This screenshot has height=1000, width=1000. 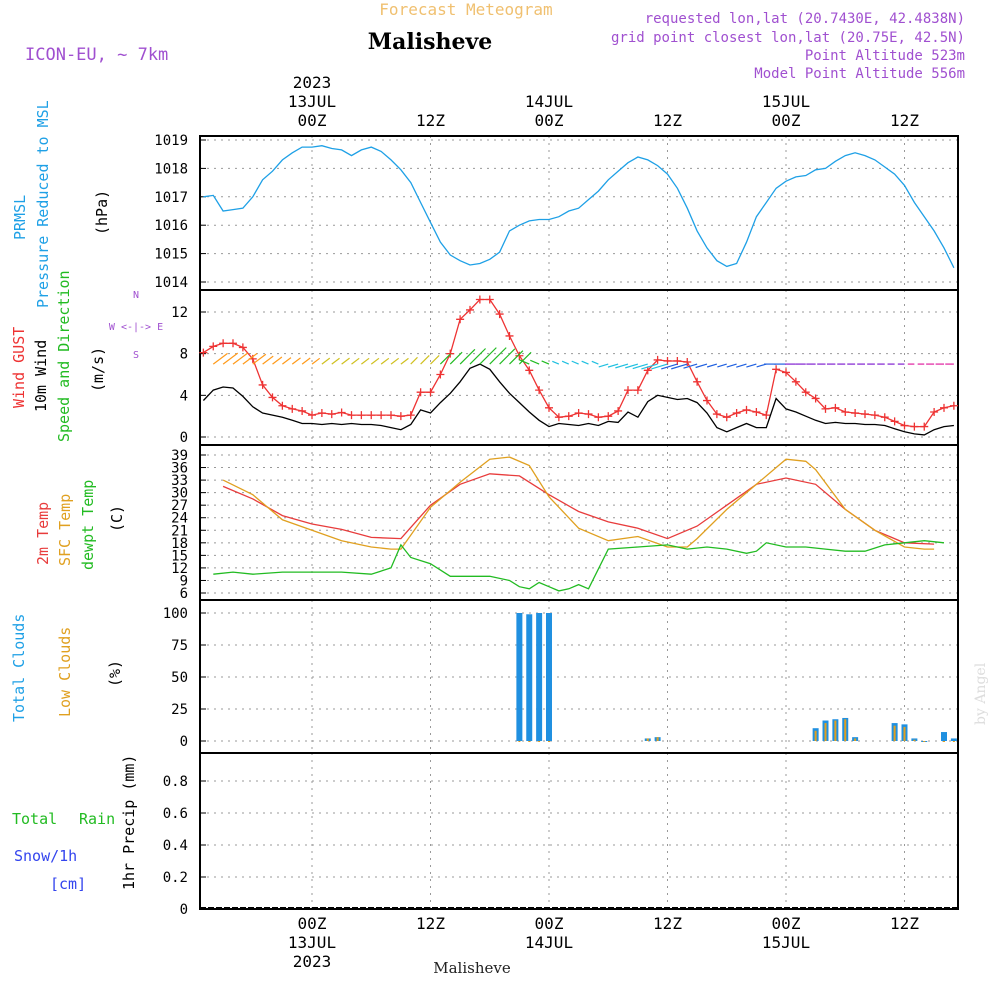 I want to click on temperature-ytick-label: 18, so click(x=179, y=544).